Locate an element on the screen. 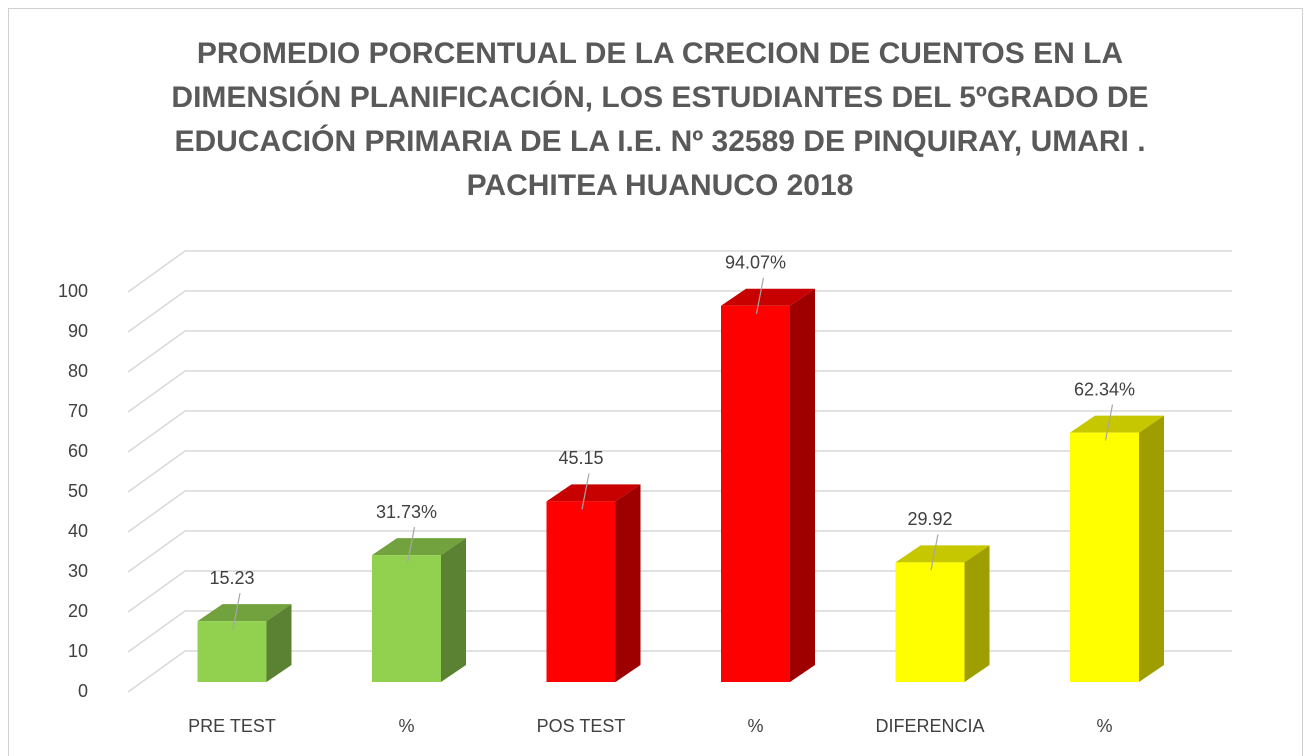  y-tick-label: 90 is located at coordinates (78, 331).